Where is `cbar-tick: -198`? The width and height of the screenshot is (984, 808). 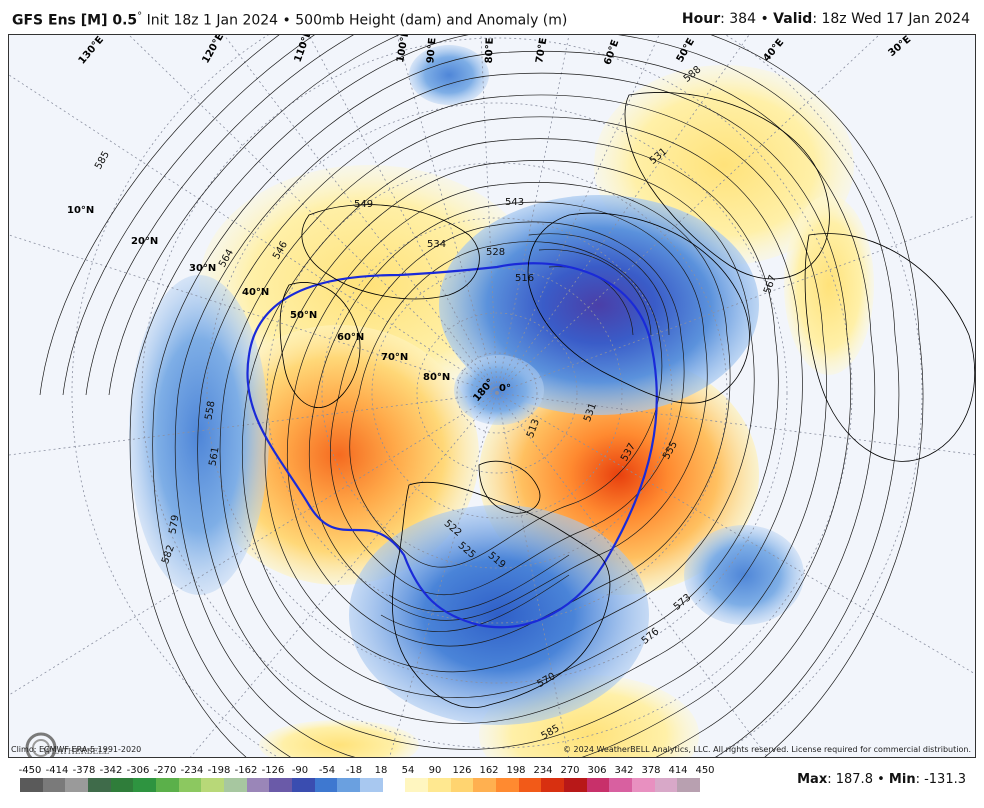 cbar-tick: -198 is located at coordinates (219, 770).